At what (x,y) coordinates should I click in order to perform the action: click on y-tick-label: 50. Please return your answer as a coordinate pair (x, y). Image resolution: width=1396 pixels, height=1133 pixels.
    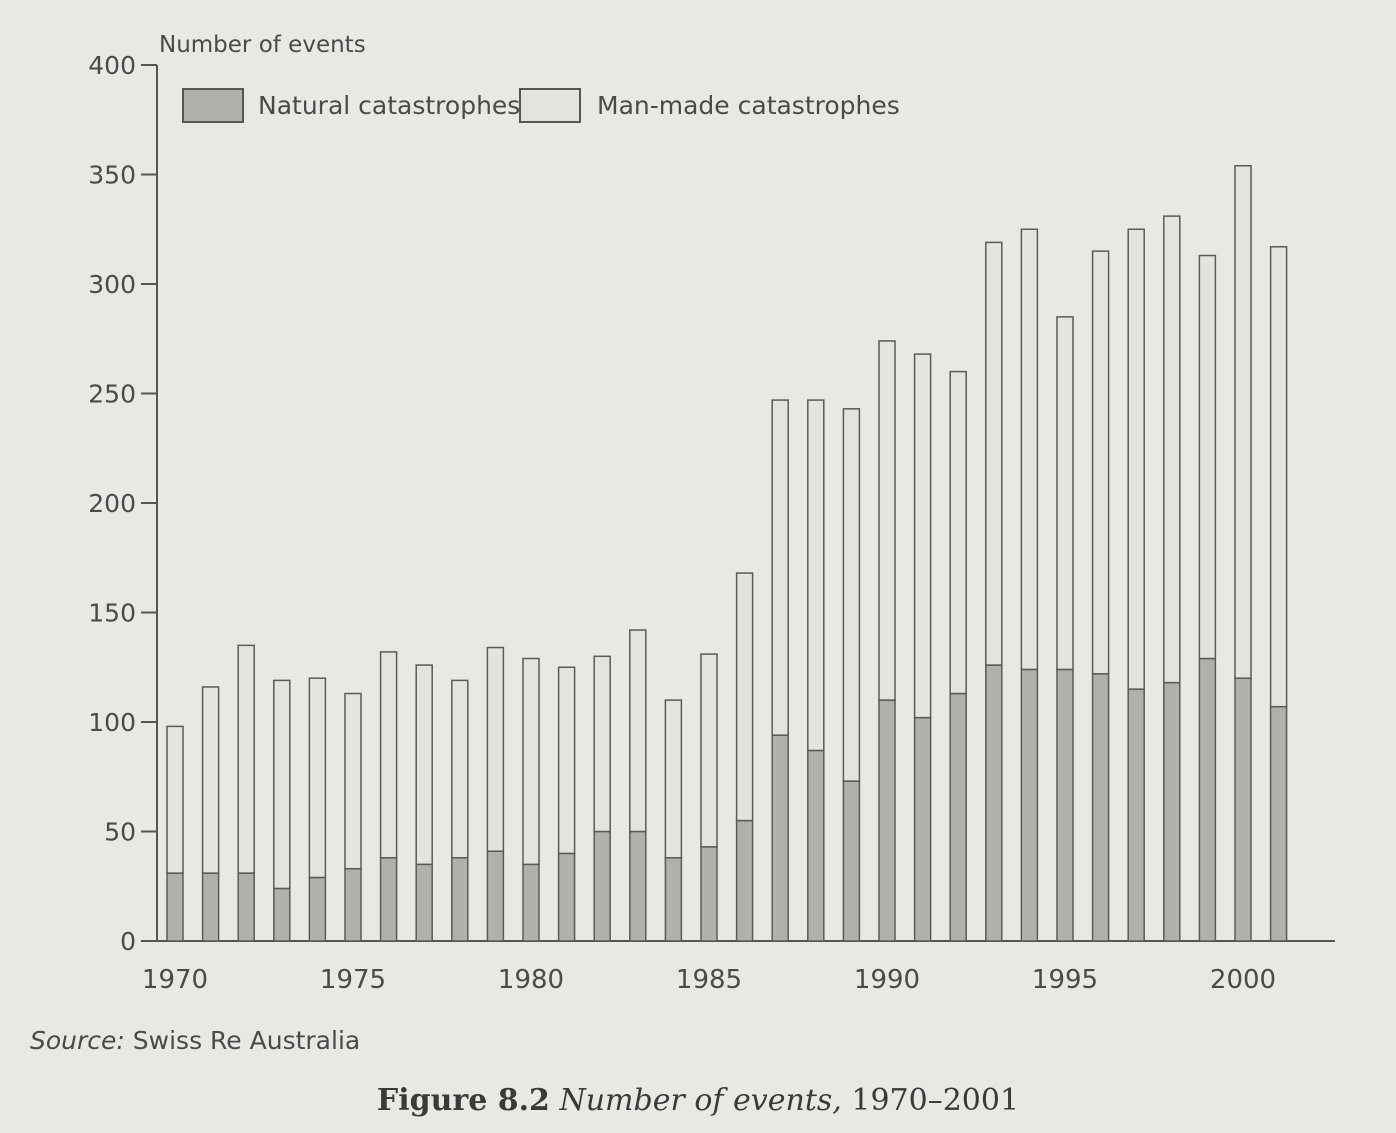
    Looking at the image, I should click on (120, 832).